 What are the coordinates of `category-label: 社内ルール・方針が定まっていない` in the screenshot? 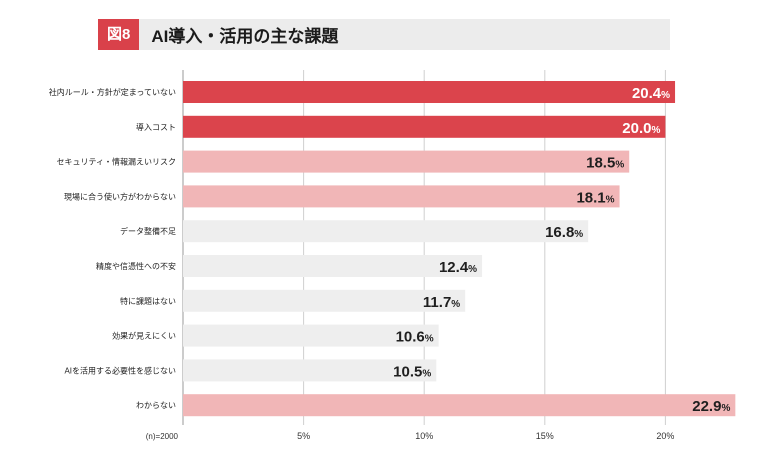 It's located at (112, 92).